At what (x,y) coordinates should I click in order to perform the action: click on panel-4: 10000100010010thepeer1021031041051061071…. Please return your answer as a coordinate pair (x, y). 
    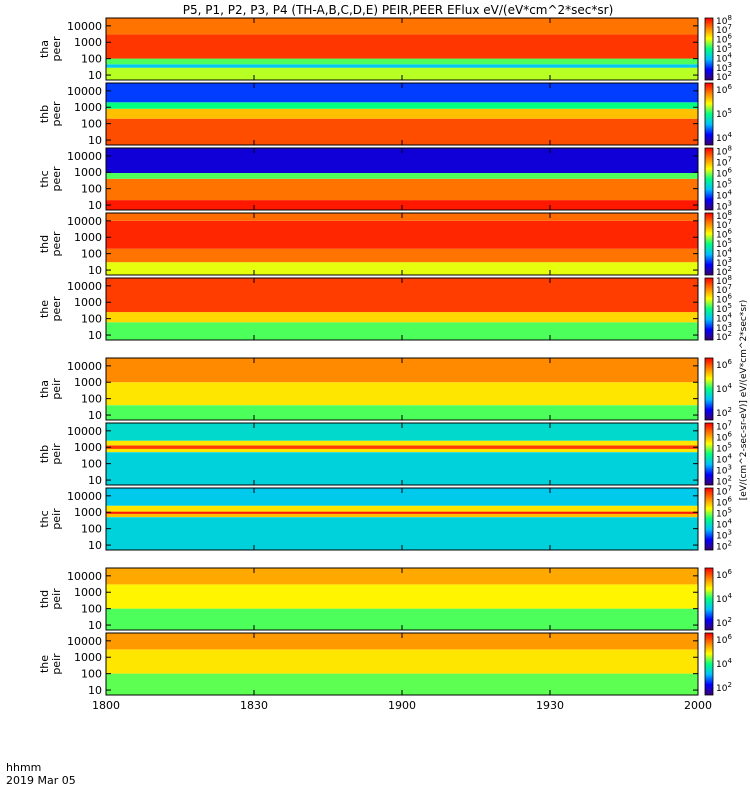
    Looking at the image, I should click on (385, 308).